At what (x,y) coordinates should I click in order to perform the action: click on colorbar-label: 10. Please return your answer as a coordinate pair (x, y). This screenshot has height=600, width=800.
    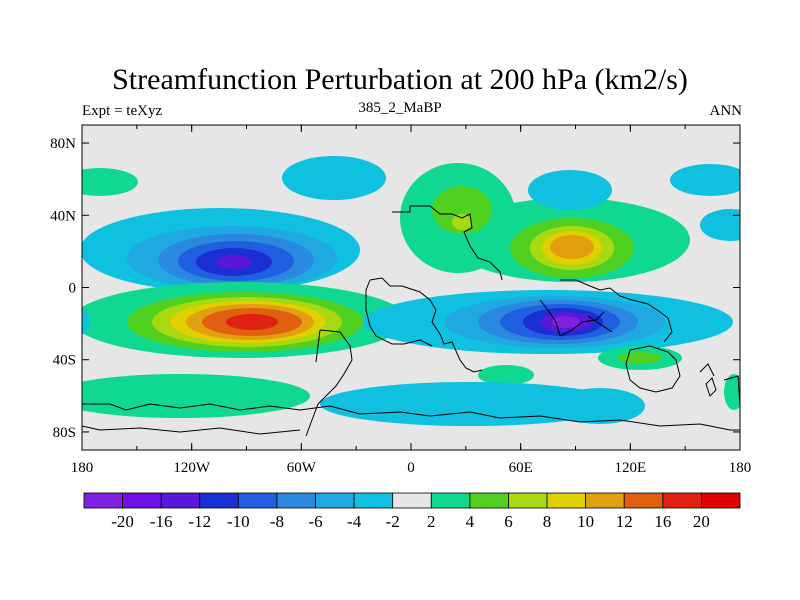
    Looking at the image, I should click on (585, 521).